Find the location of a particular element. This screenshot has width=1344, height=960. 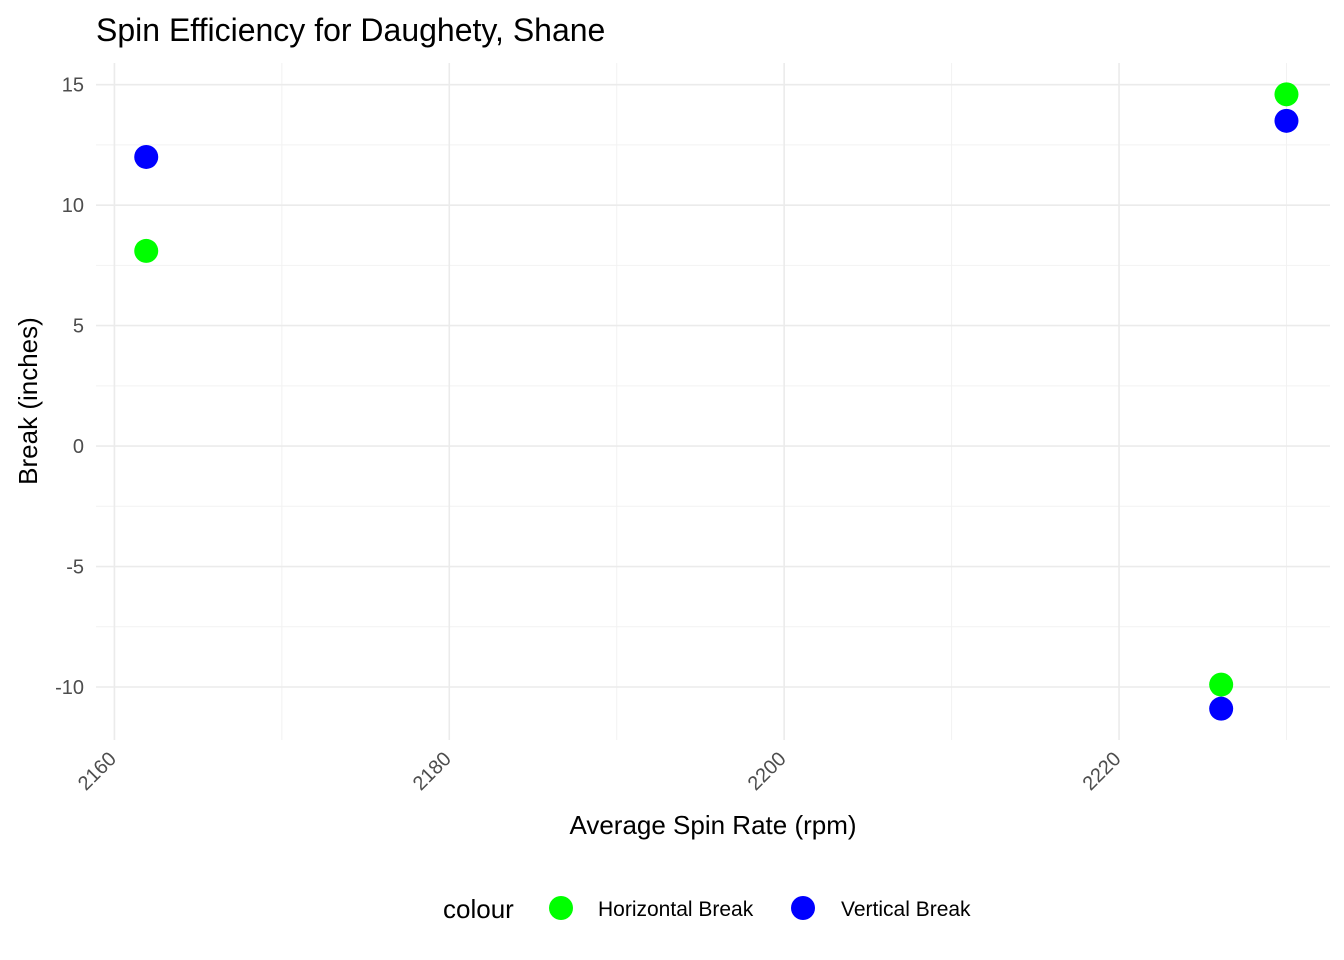

y-tick-label: 5 is located at coordinates (78, 327).